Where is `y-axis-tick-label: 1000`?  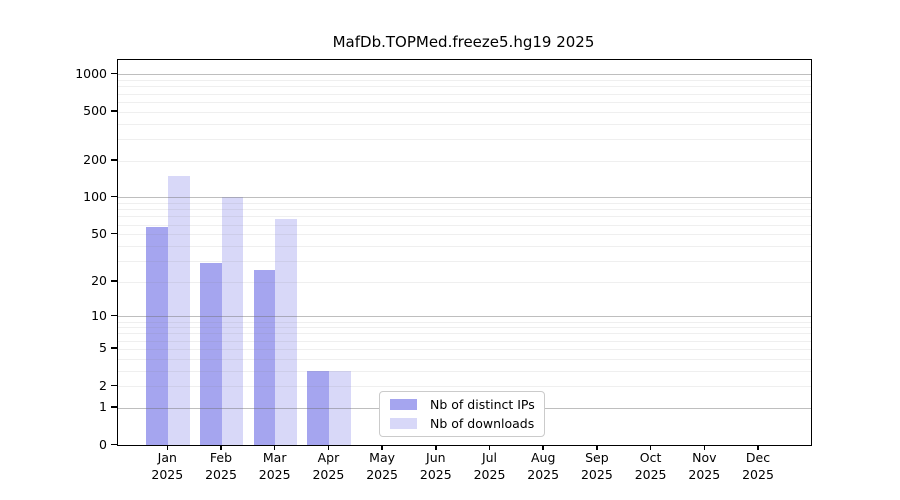
y-axis-tick-label: 1000 is located at coordinates (91, 73).